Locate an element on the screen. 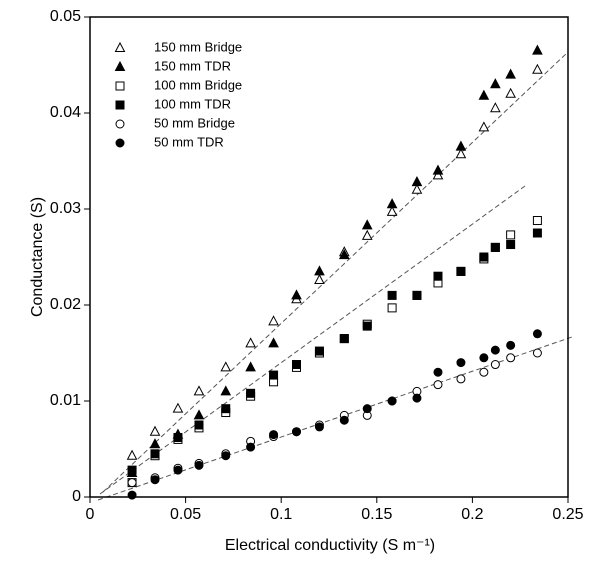  y-tick-label: 0.01 is located at coordinates (65, 400).